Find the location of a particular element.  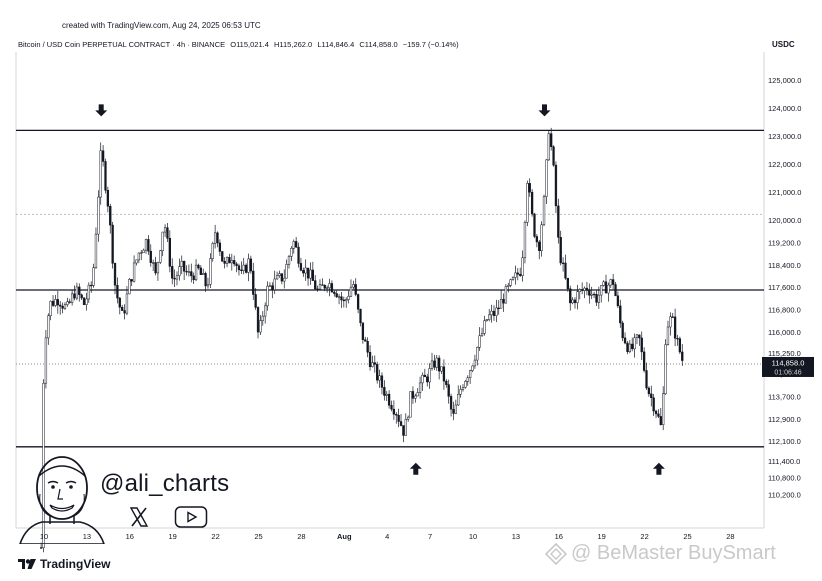

y-tick-label: 117,600.0 is located at coordinates (784, 287).